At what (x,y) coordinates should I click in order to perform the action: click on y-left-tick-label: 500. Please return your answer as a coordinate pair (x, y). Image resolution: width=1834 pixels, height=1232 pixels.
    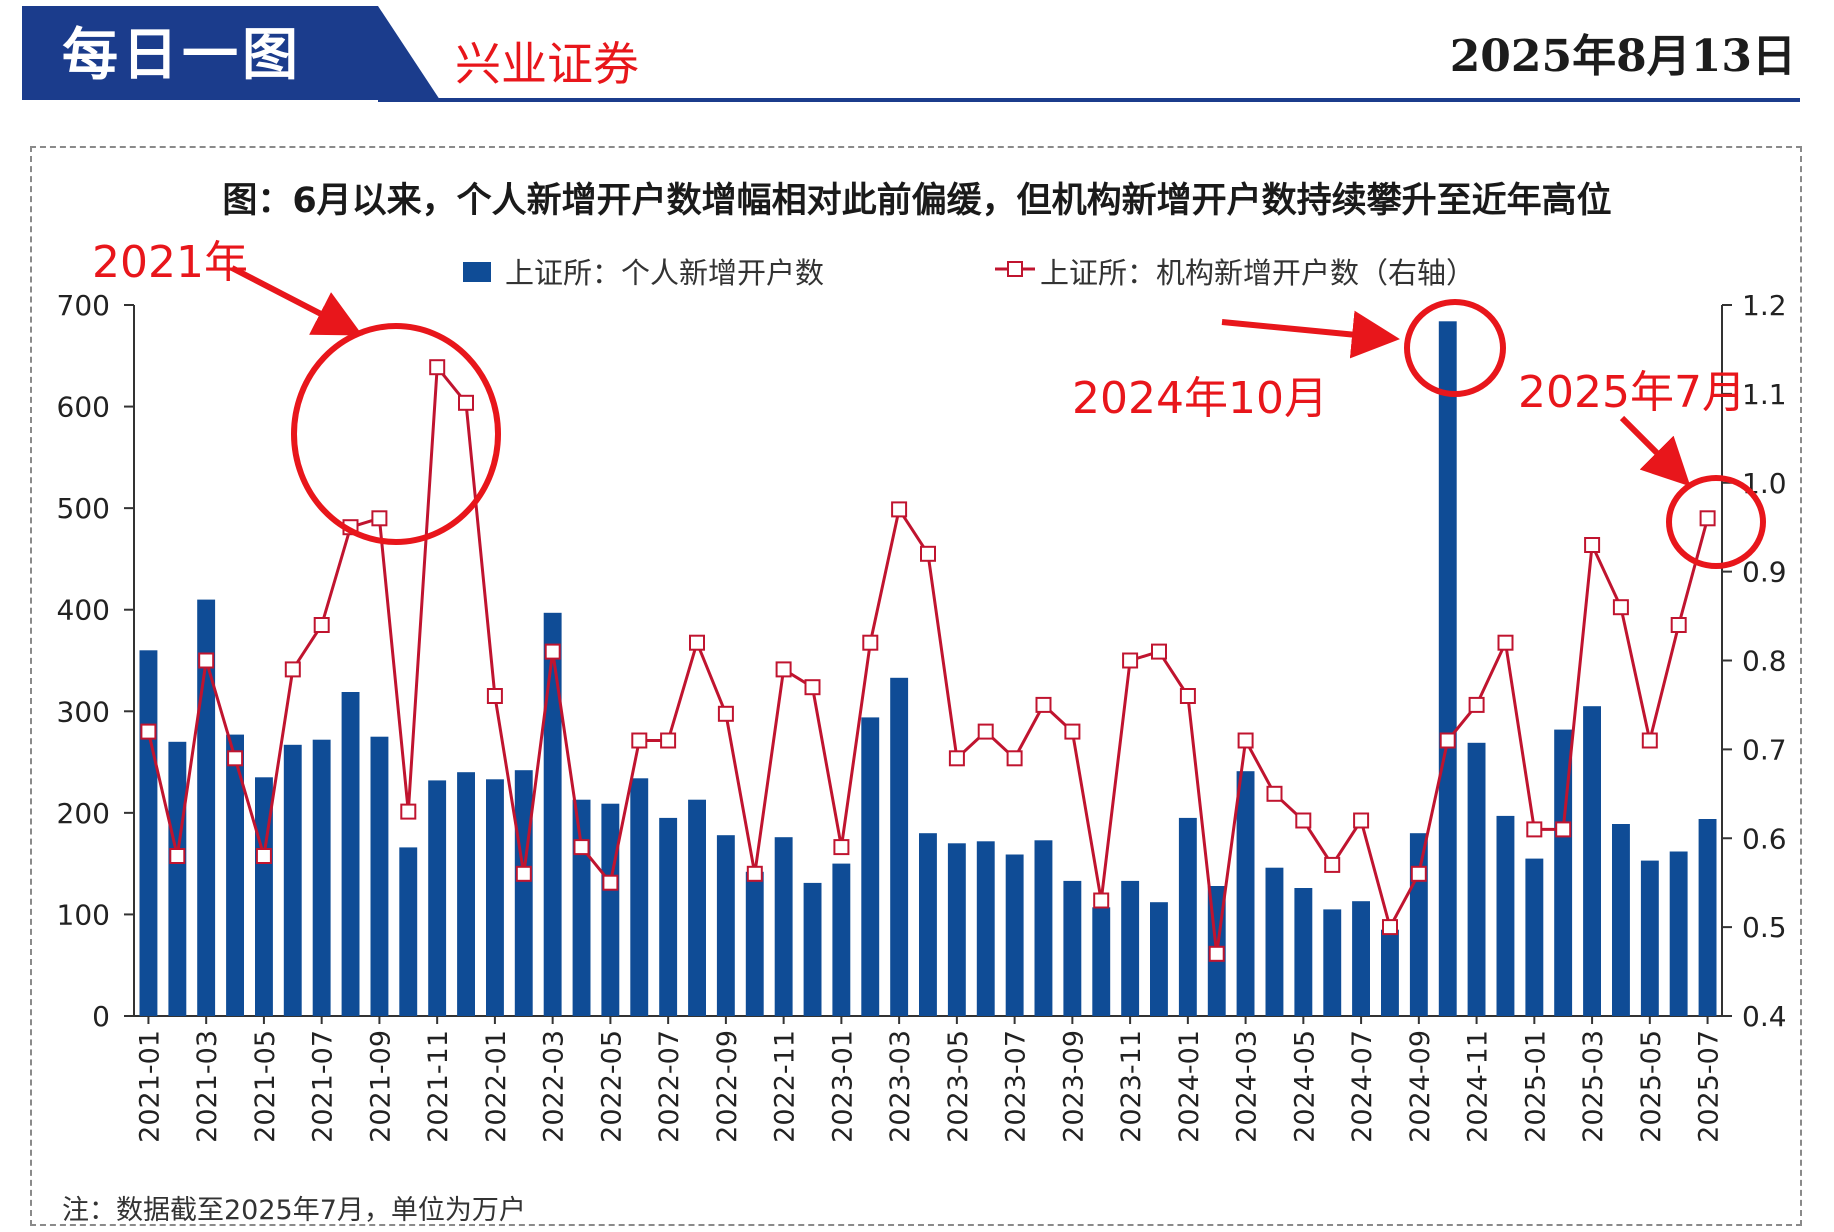
    Looking at the image, I should click on (83, 508).